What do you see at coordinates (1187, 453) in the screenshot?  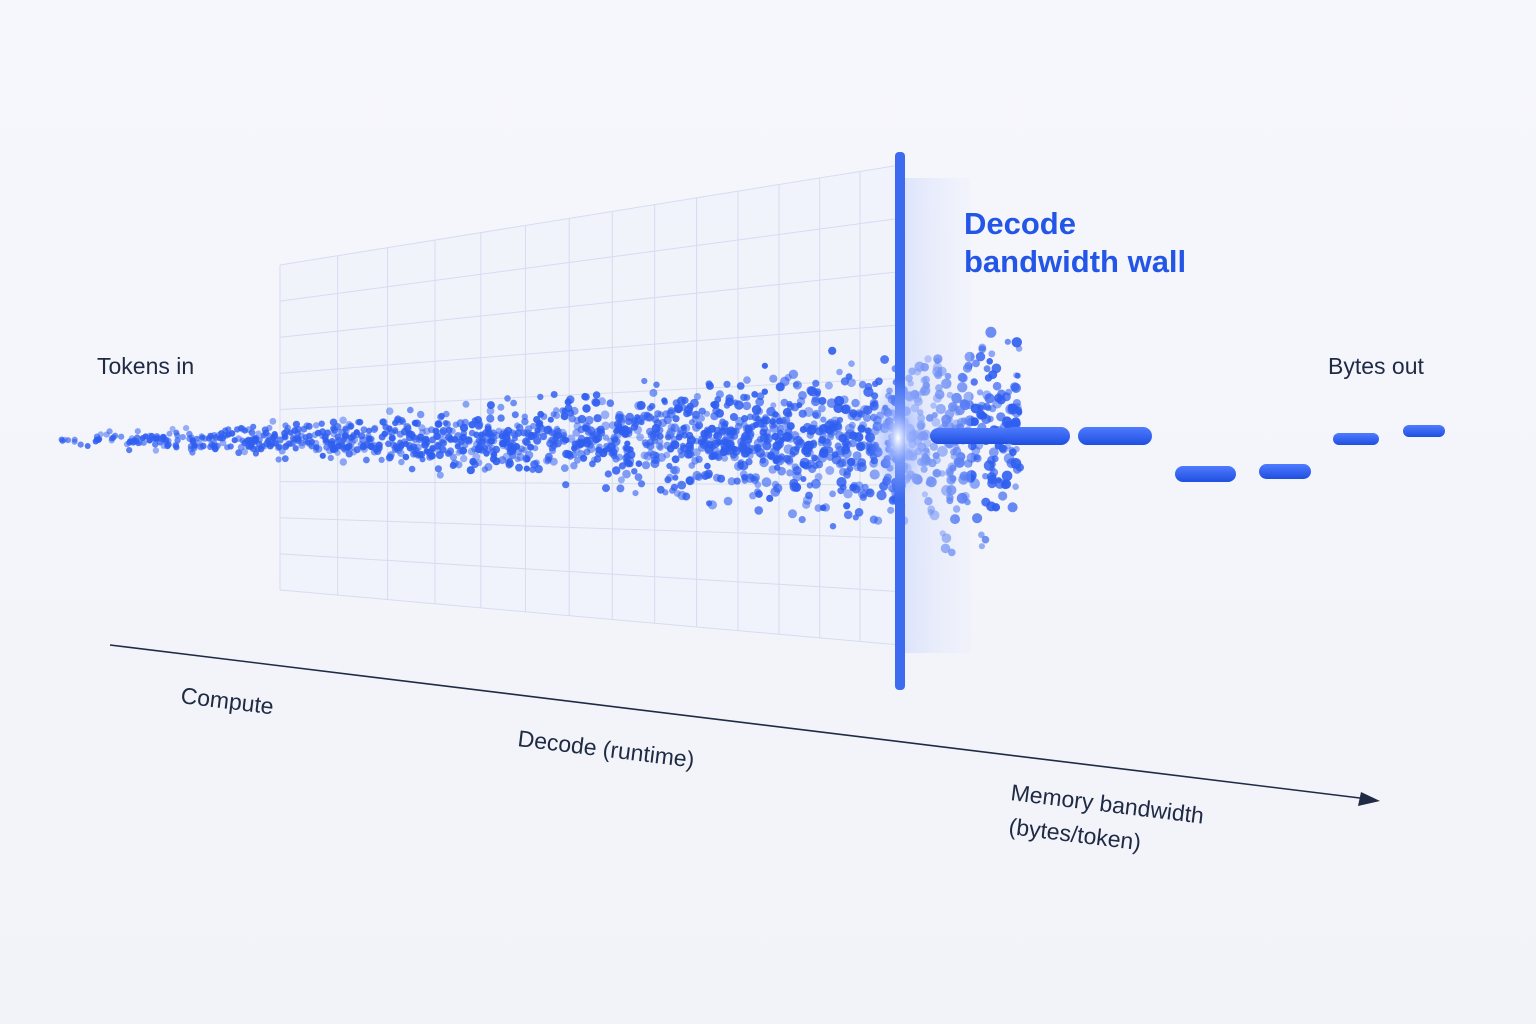 I see `bytes-stream` at bounding box center [1187, 453].